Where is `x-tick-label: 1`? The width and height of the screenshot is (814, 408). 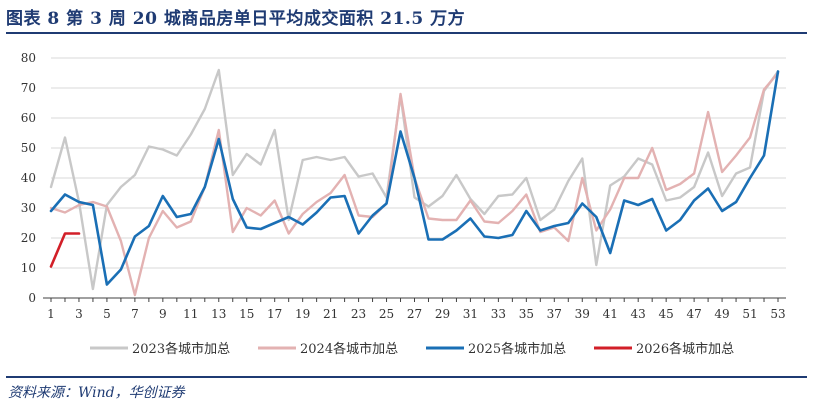 x-tick-label: 1 is located at coordinates (51, 314).